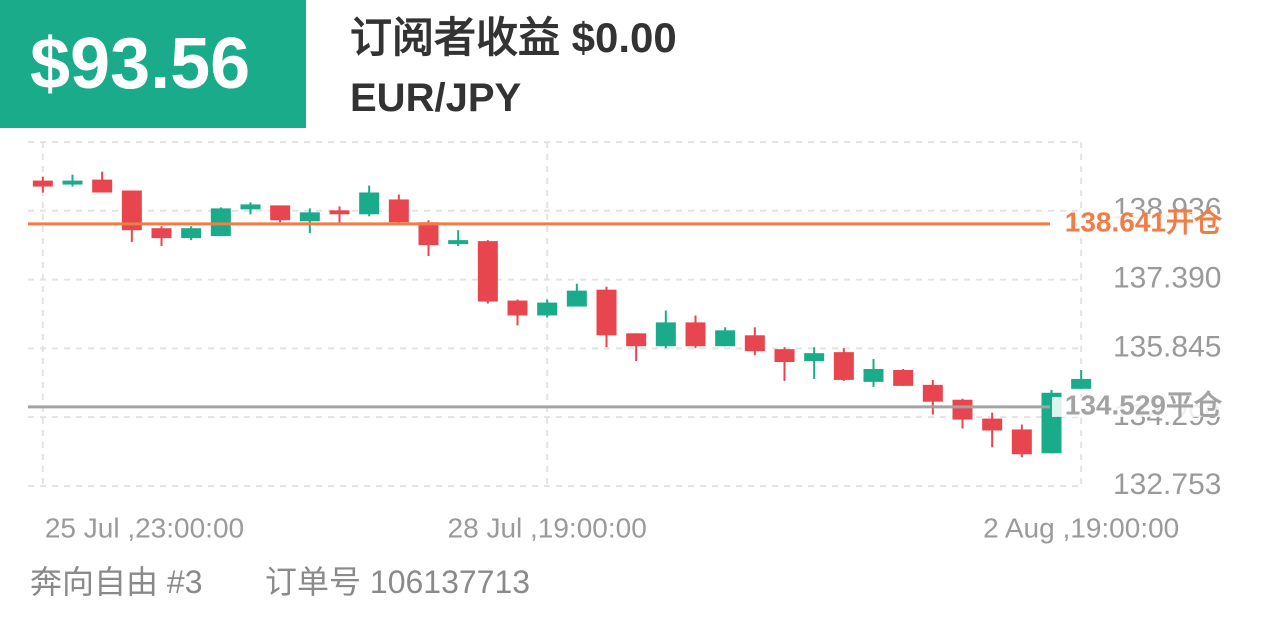 The image size is (1266, 633). I want to click on x-tick-label: 25 Jul ,23:00:00, so click(144, 527).